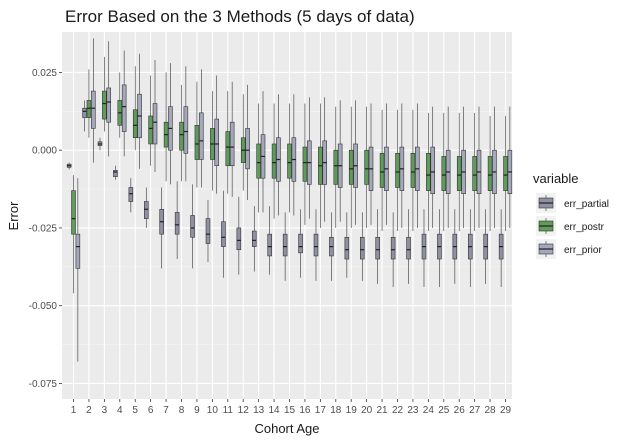 Image resolution: width=633 pixels, height=443 pixels. Describe the element at coordinates (367, 410) in the screenshot. I see `x-tick-label: 20` at that location.